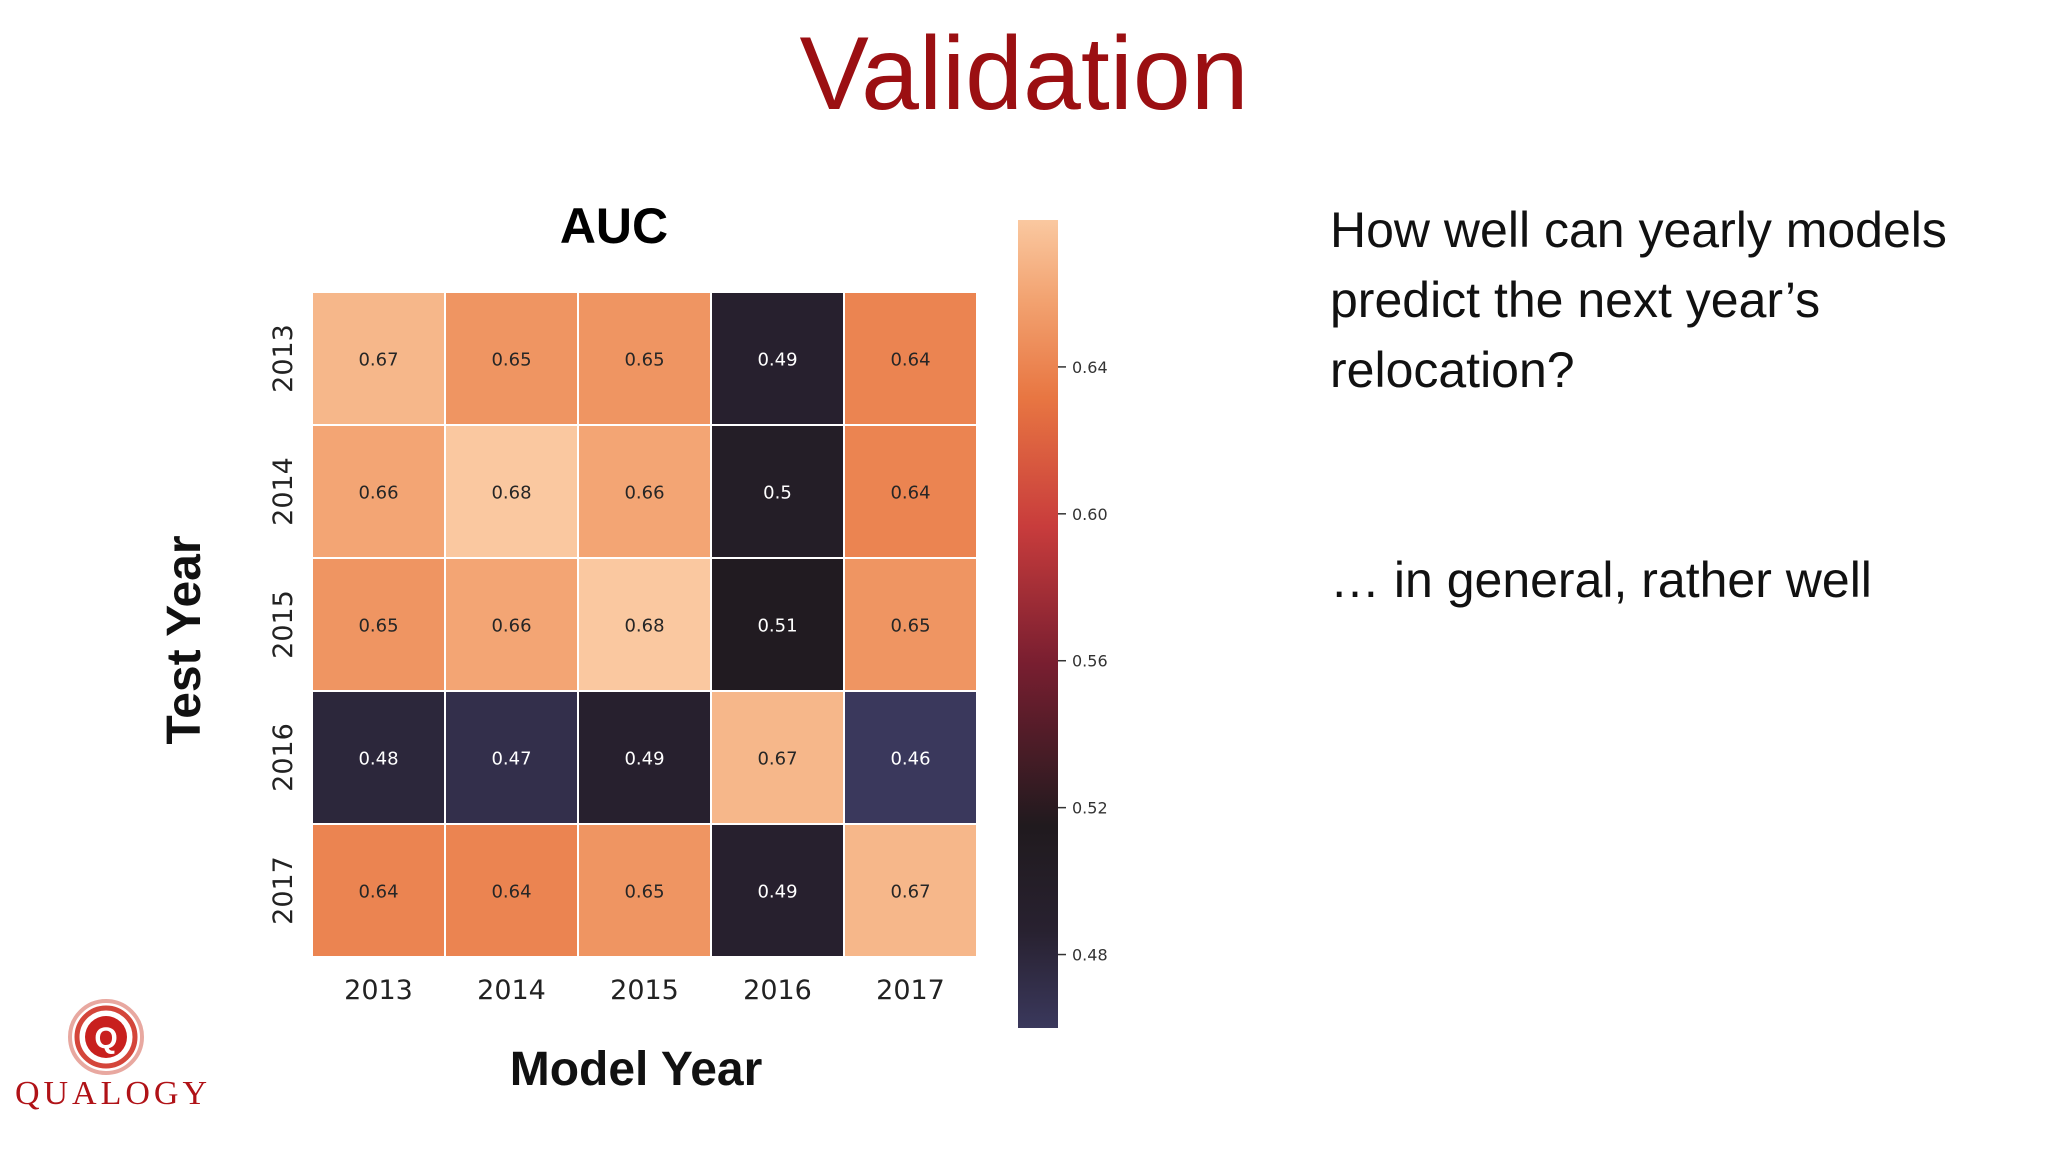  Describe the element at coordinates (1090, 661) in the screenshot. I see `colorbar-tick-label: 0.56` at that location.